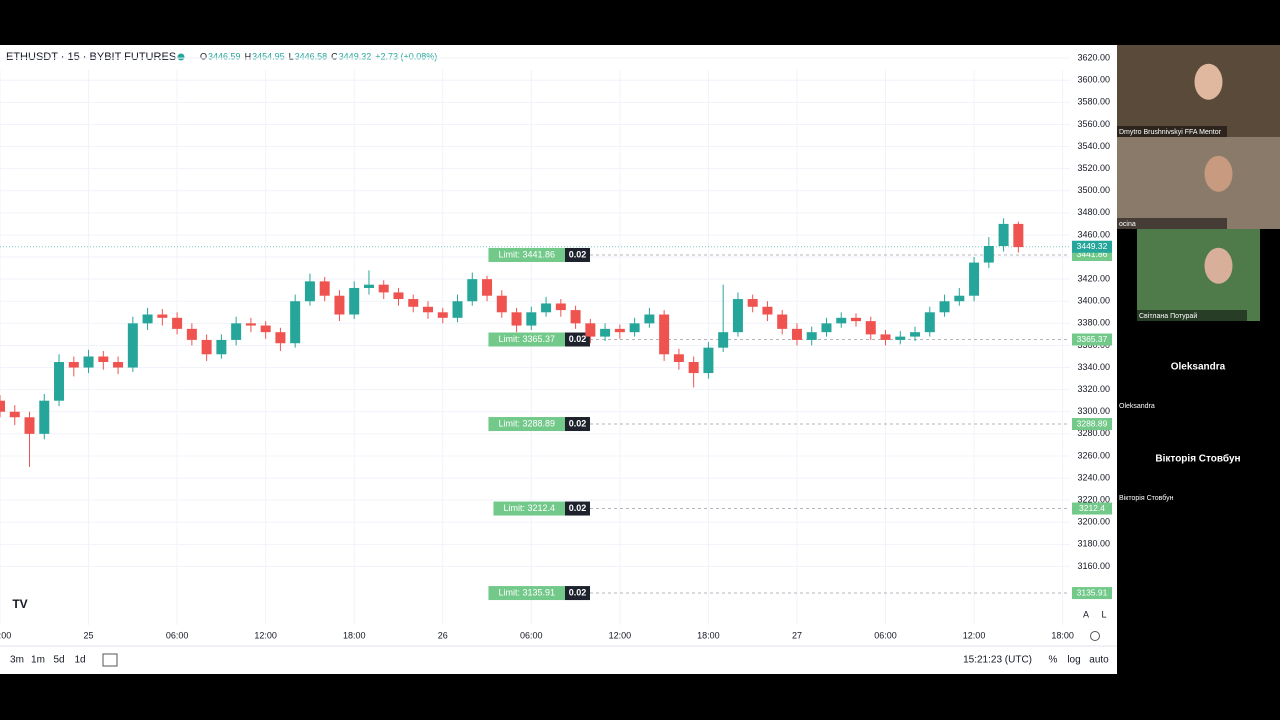 This screenshot has height=720, width=1280. Describe the element at coordinates (1093, 80) in the screenshot. I see `y-tick-label: 3600.00` at that location.